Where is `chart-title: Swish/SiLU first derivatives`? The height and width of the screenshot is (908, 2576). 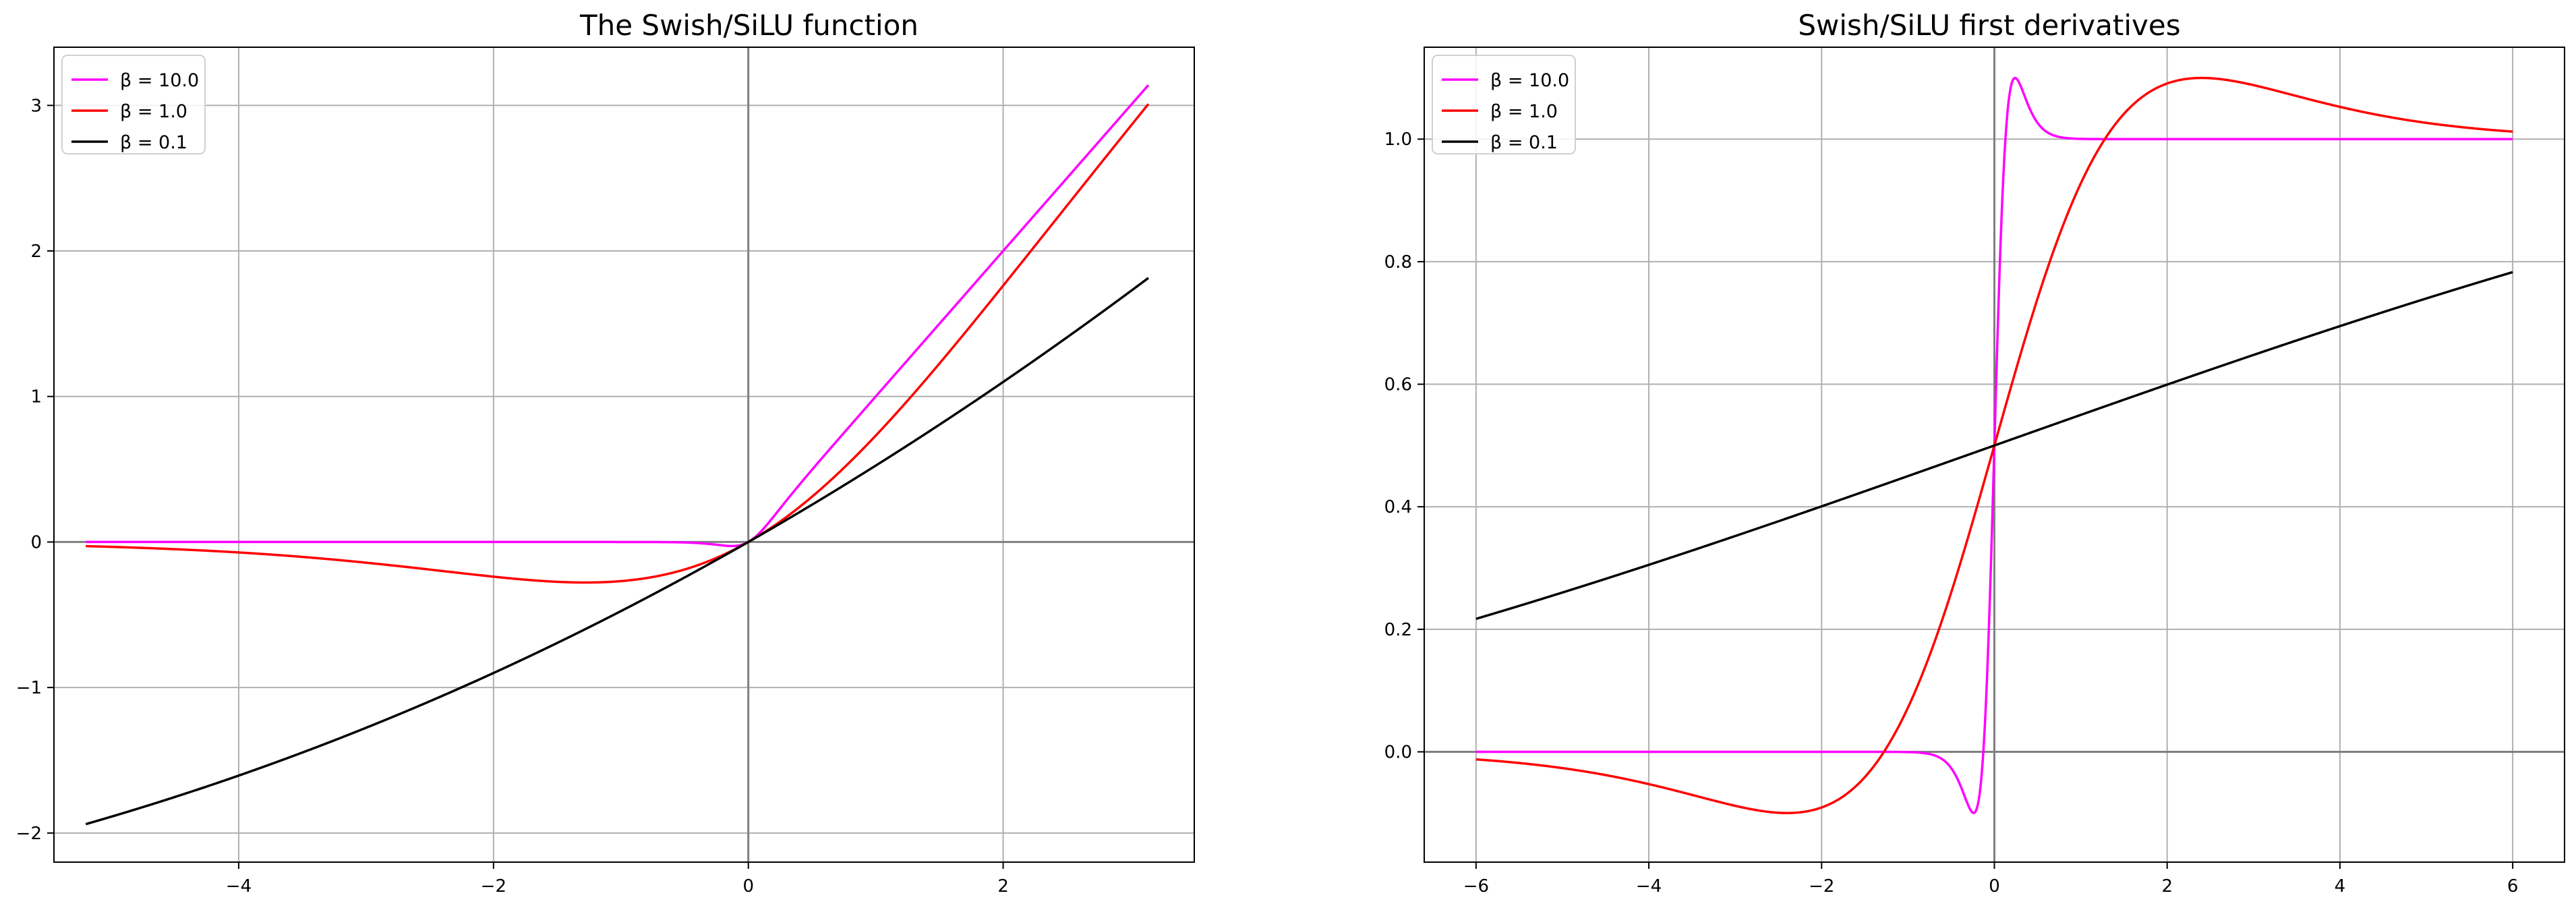 chart-title: Swish/SiLU first derivatives is located at coordinates (1989, 26).